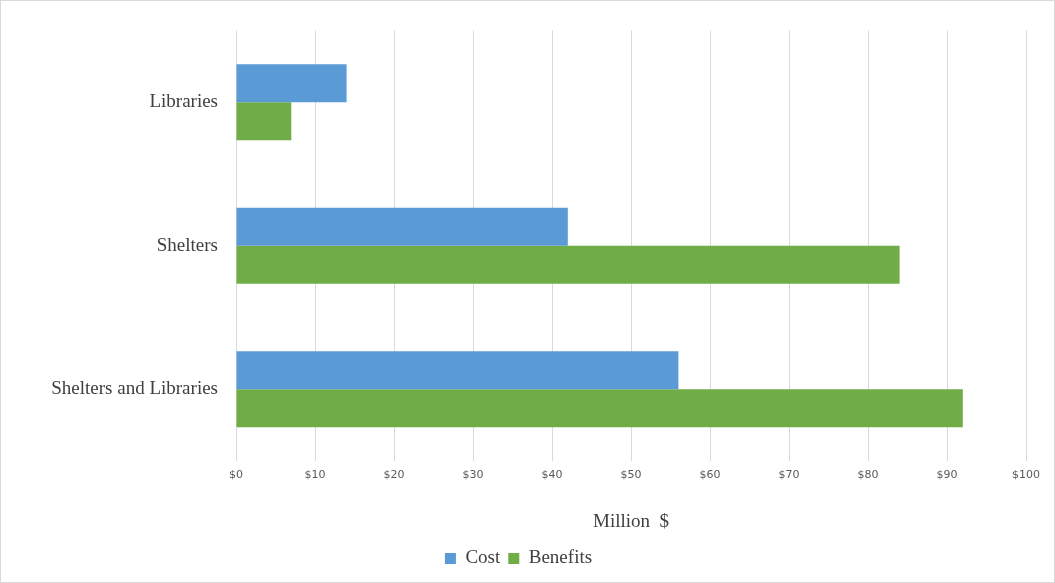 This screenshot has height=583, width=1055. Describe the element at coordinates (236, 475) in the screenshot. I see `x-tick-label: $0` at that location.